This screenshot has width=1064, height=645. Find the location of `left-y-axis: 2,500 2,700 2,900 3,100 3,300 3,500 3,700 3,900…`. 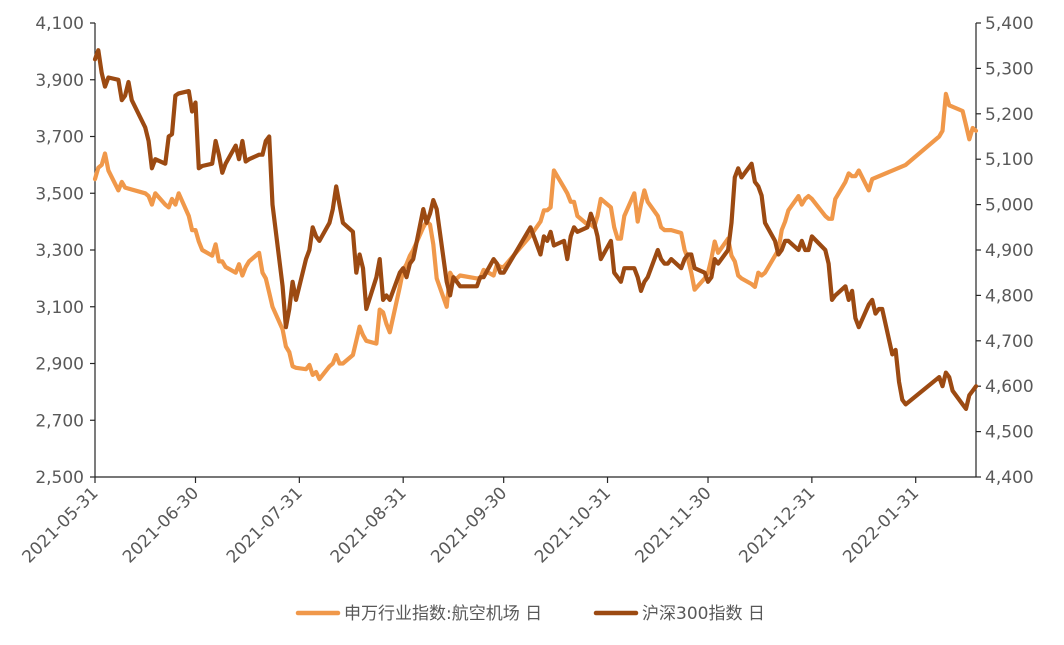

left-y-axis: 2,500 2,700 2,900 3,100 3,300 3,500 3,700 3,900… is located at coordinates (65, 251).